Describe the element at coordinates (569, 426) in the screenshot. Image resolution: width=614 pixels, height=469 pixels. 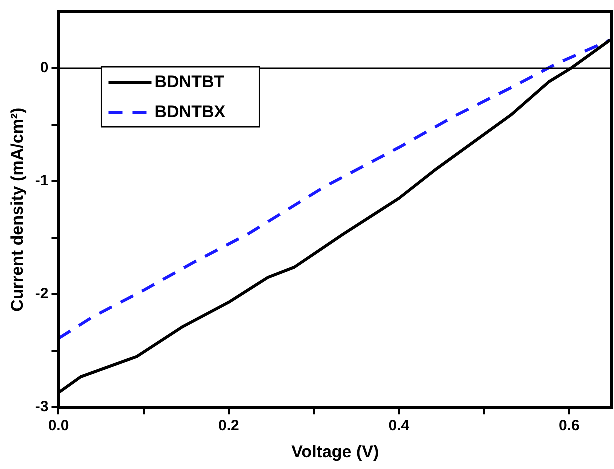
I see `x-tick-label: 0.6` at that location.